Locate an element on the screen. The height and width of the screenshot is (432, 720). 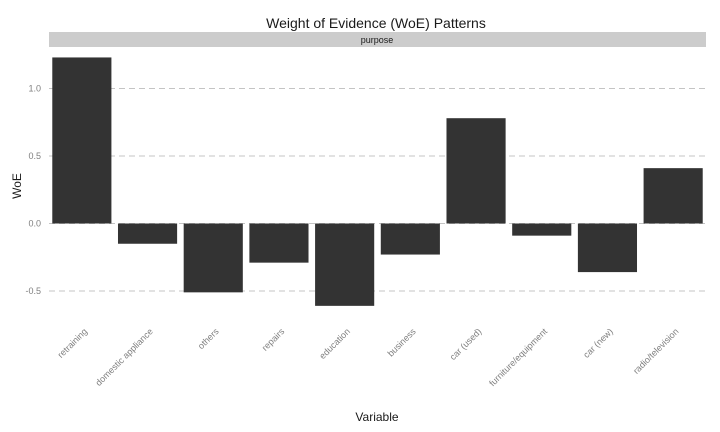
x-tick-label: car (used) is located at coordinates (466, 344).